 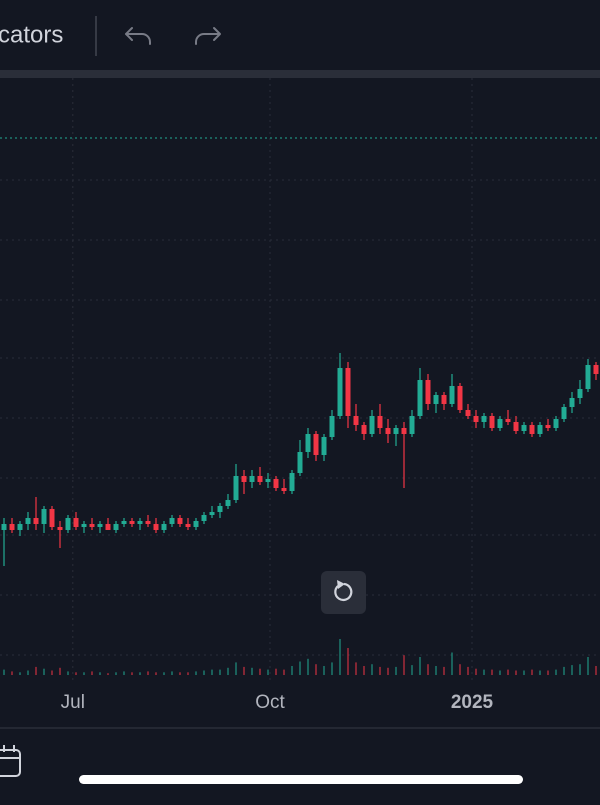 What do you see at coordinates (31, 34) in the screenshot?
I see `indicators-button: cators` at bounding box center [31, 34].